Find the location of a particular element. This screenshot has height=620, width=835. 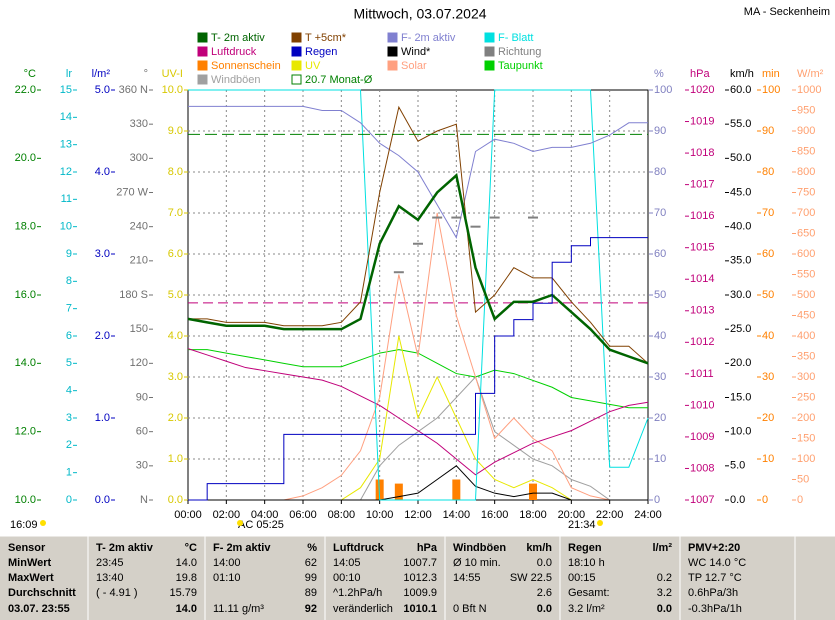

y-tick-label: 4.0 is located at coordinates (102, 172).